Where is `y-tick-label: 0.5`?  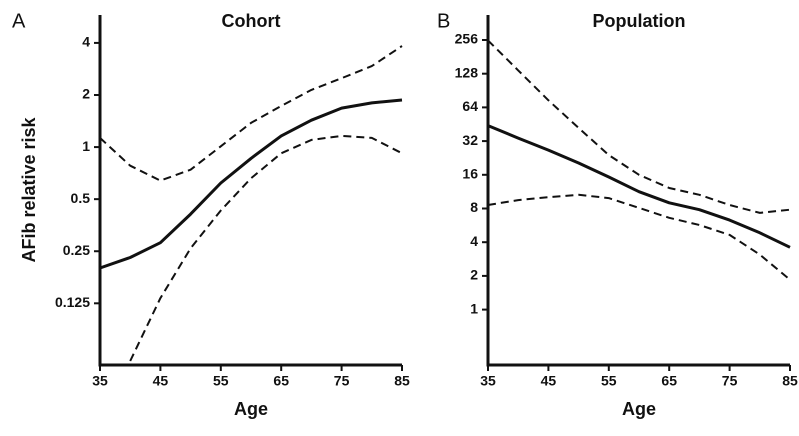
y-tick-label: 0.5 is located at coordinates (81, 198).